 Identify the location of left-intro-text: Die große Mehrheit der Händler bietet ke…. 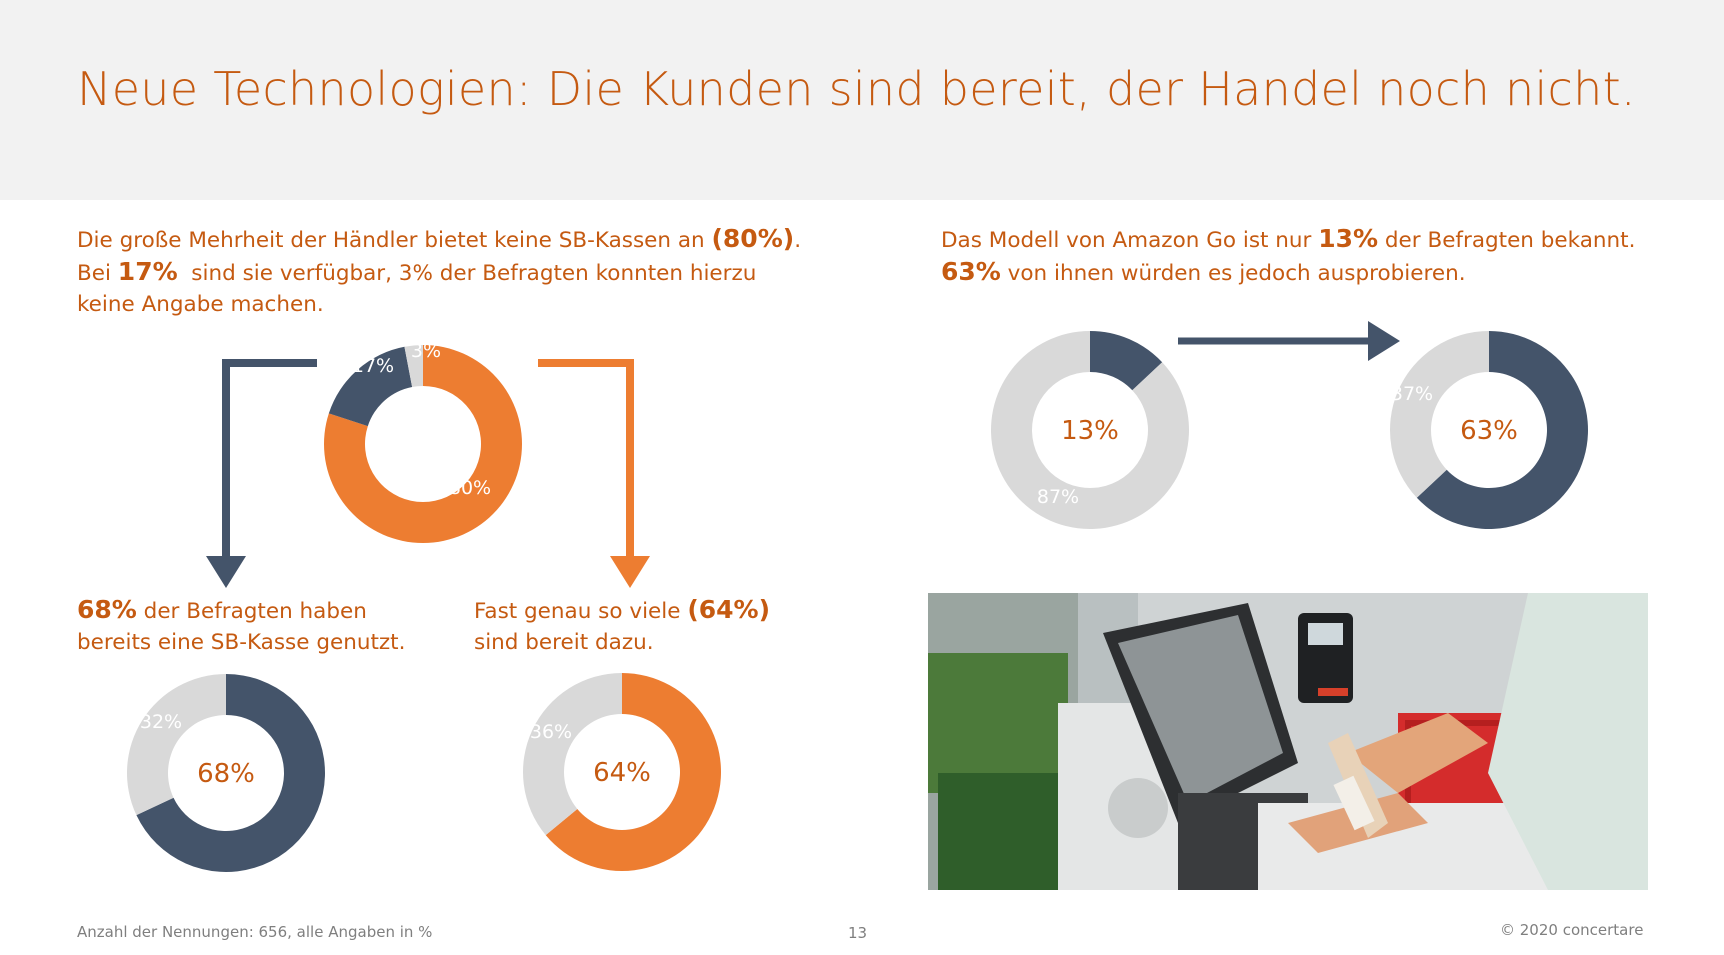
(439, 271).